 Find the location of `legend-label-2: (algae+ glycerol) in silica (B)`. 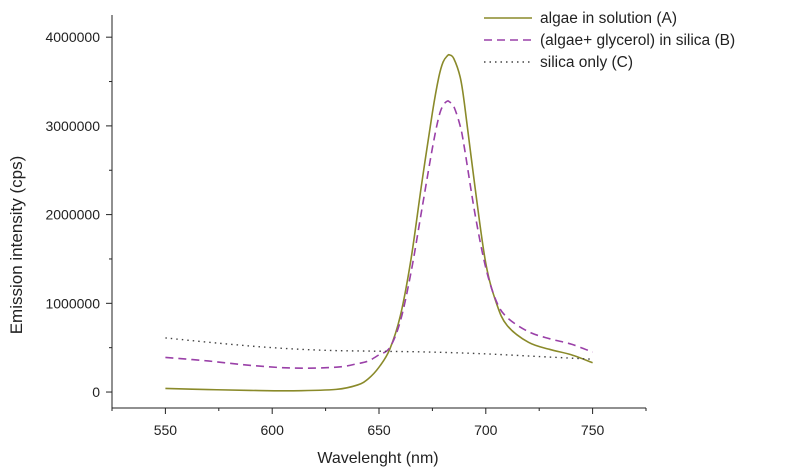

legend-label-2: (algae+ glycerol) in silica (B) is located at coordinates (637, 40).